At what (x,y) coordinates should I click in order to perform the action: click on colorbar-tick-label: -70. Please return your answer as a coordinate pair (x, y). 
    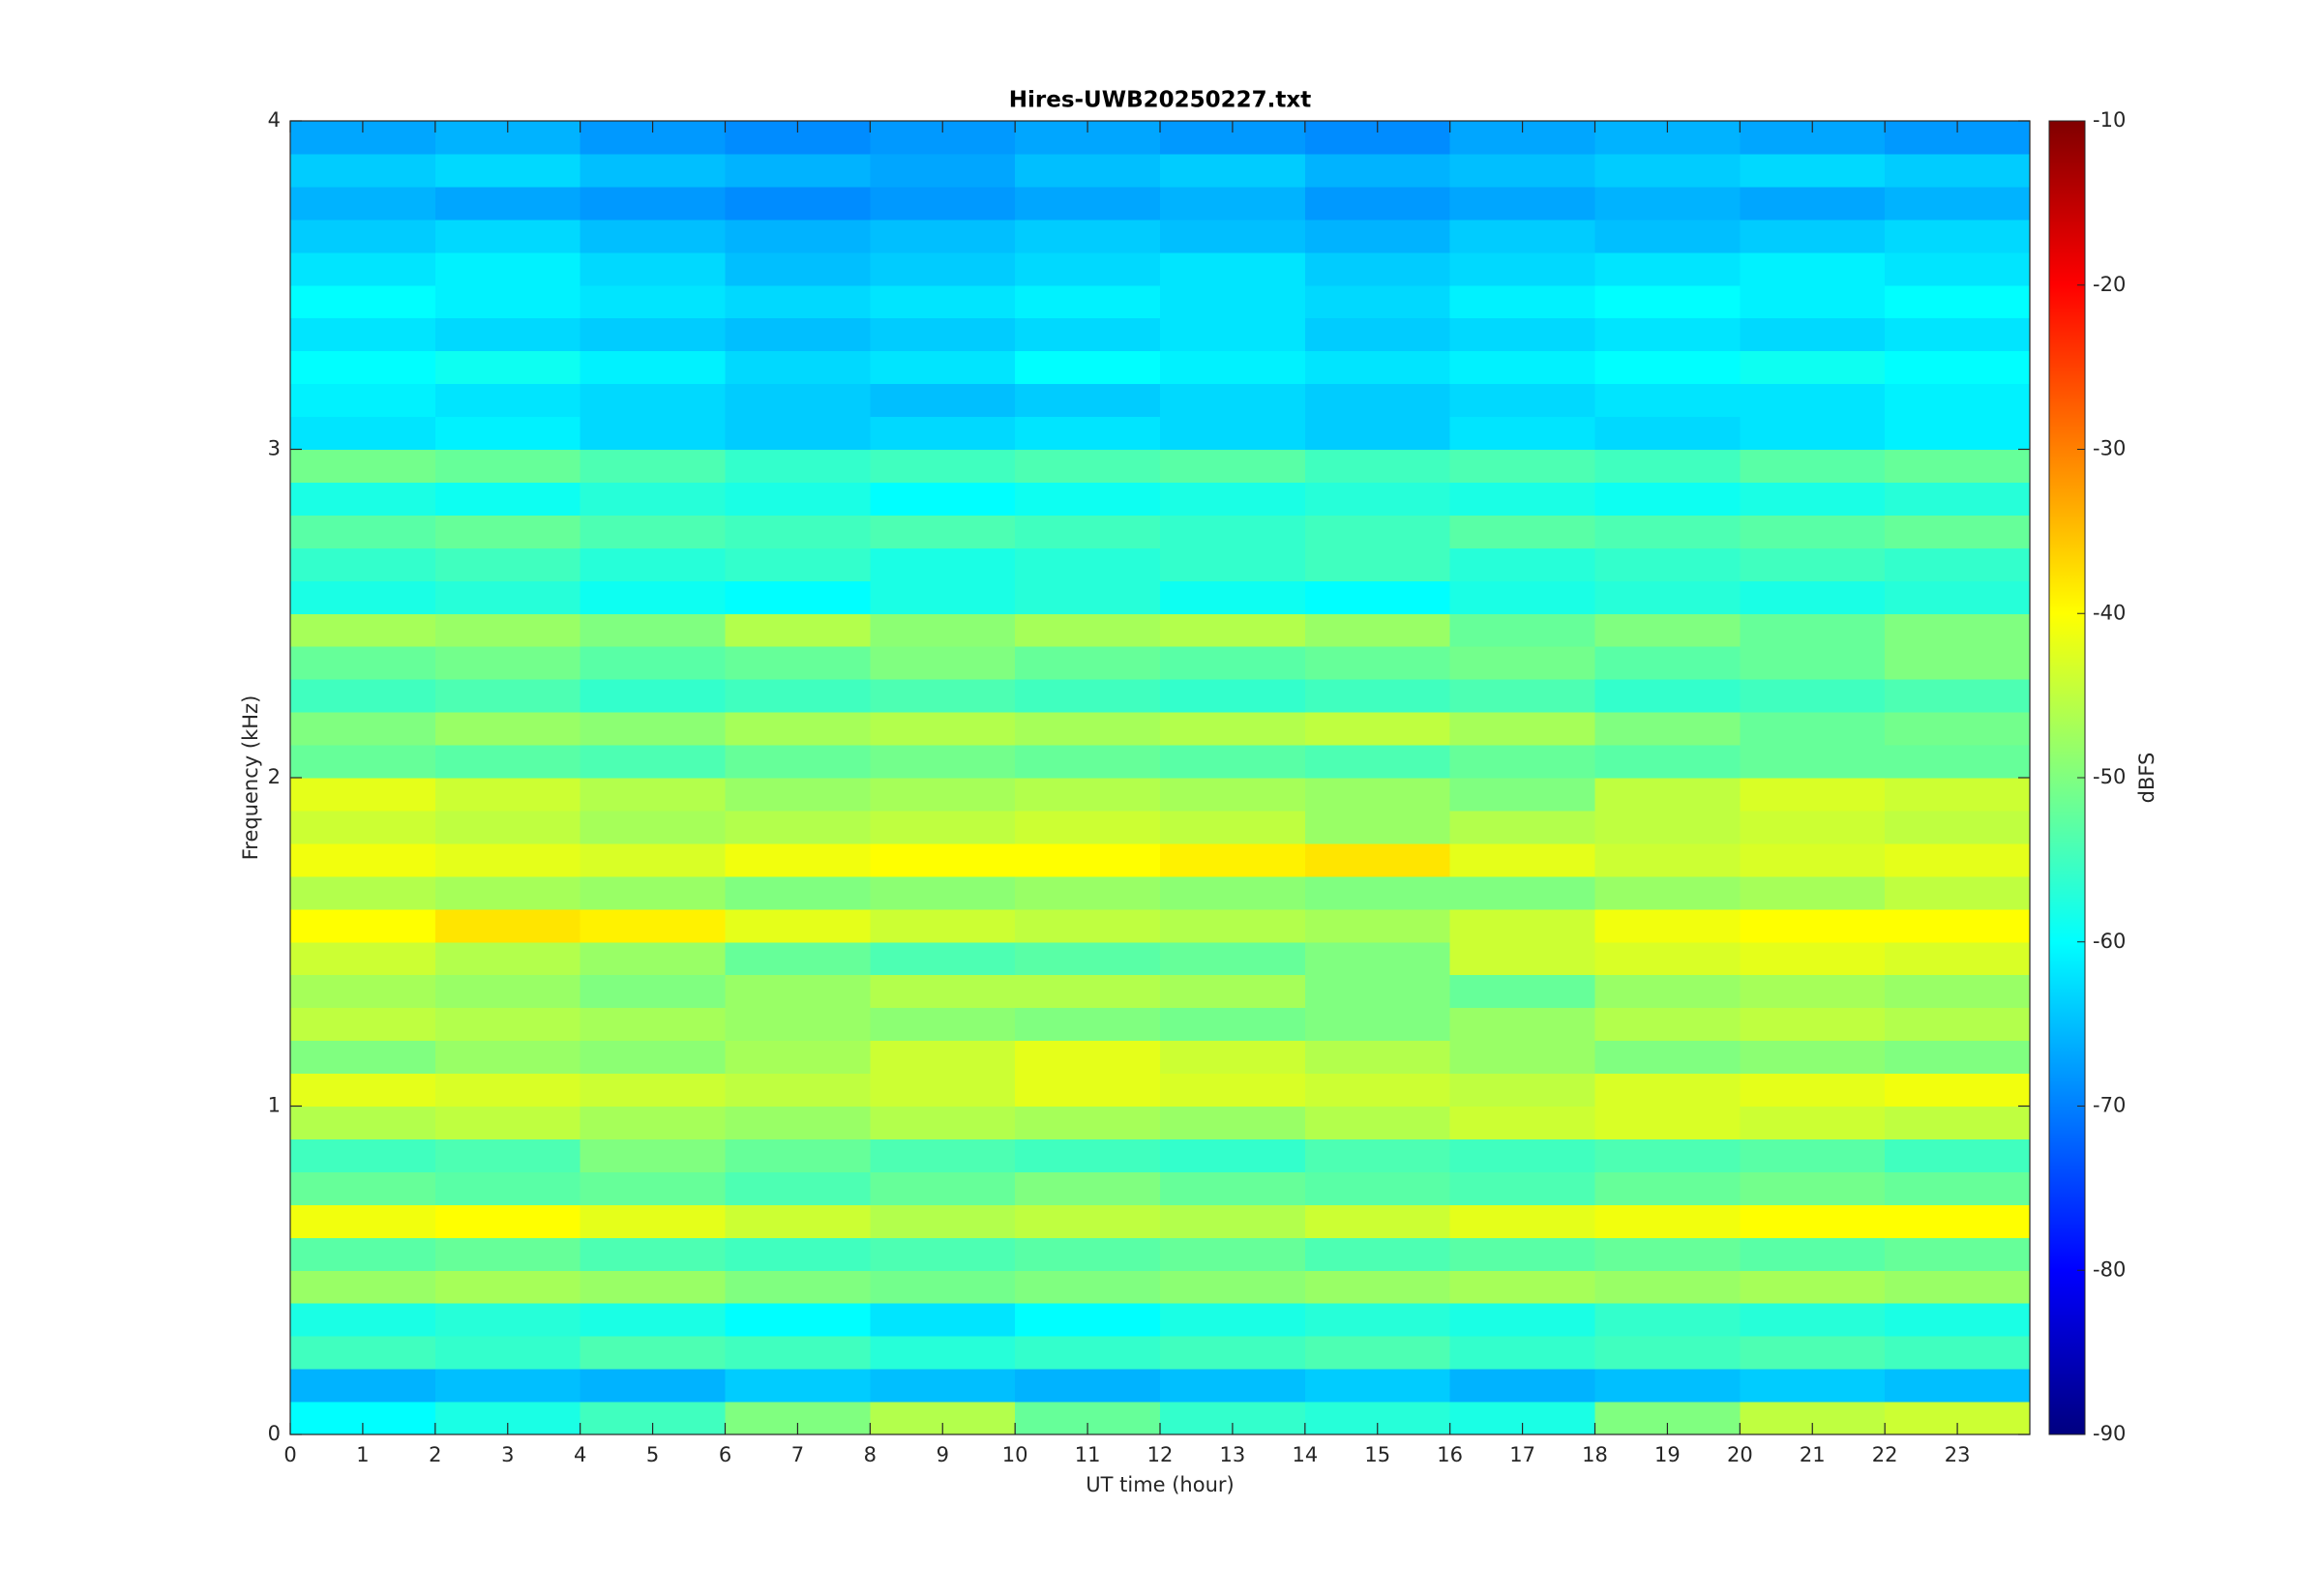
    Looking at the image, I should click on (2109, 1105).